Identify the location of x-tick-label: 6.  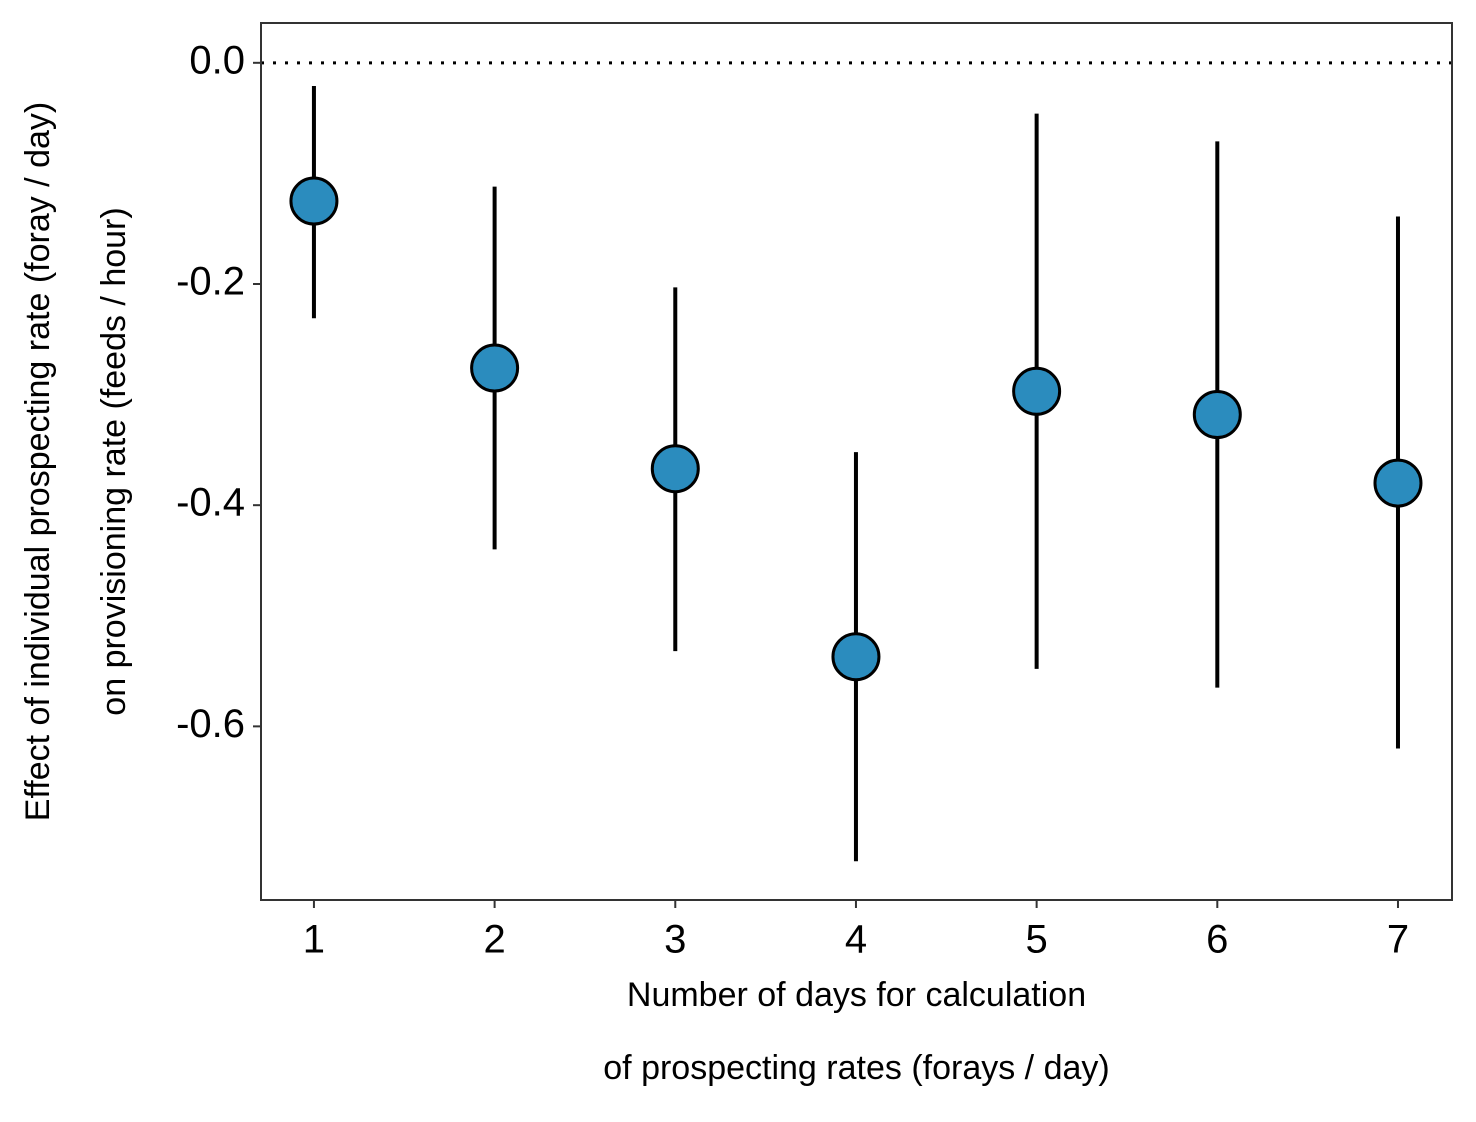
(1217, 940).